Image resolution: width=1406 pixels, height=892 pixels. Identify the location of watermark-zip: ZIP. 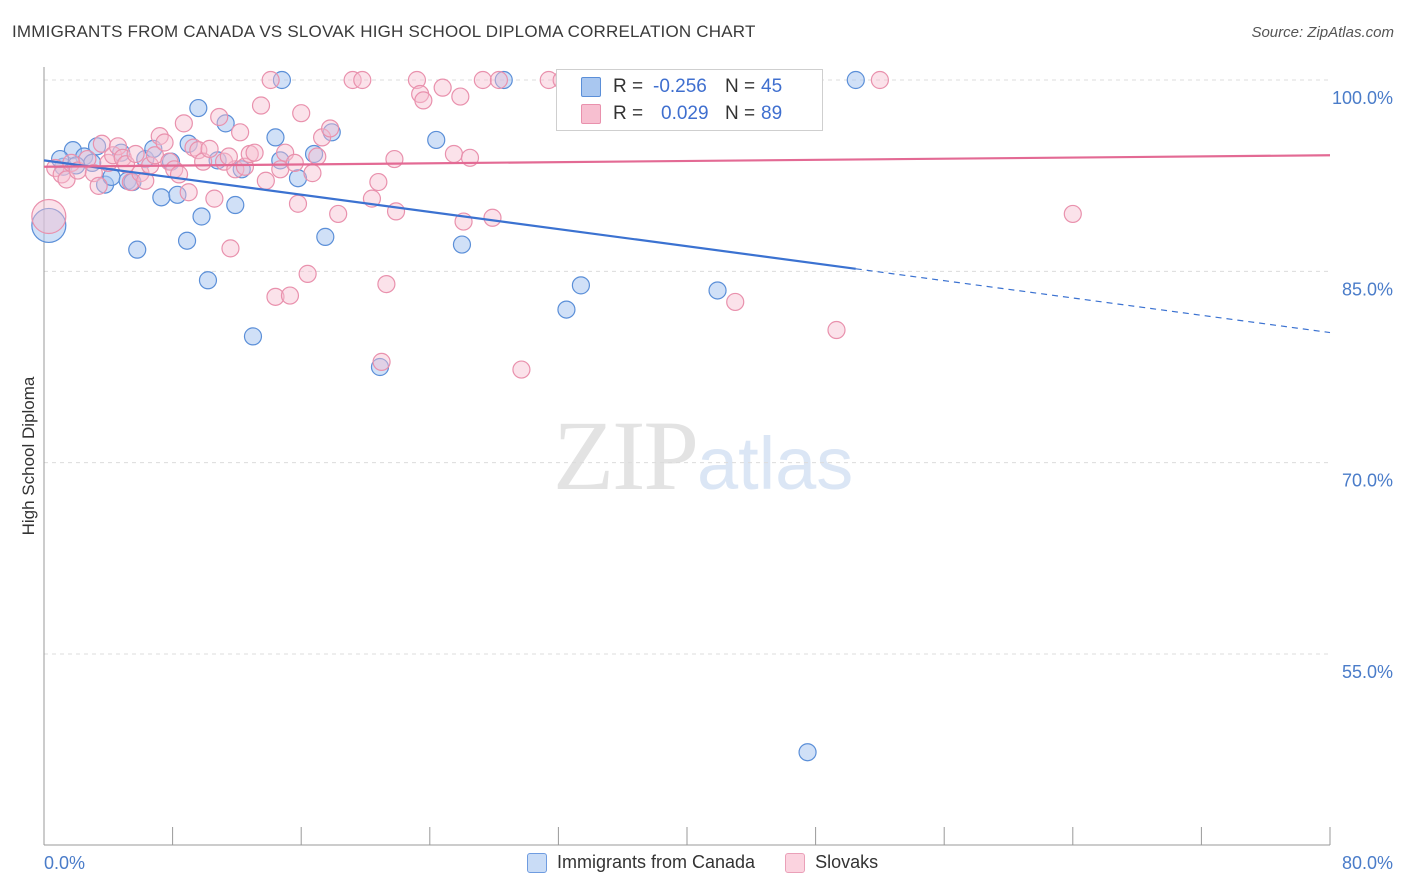
(626, 455).